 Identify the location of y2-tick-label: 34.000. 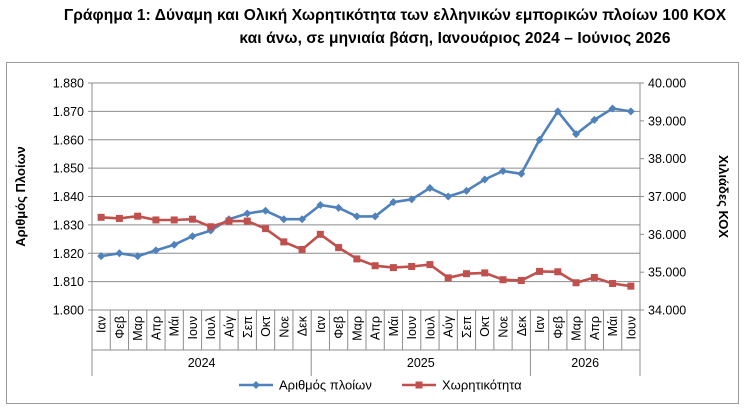
(667, 311).